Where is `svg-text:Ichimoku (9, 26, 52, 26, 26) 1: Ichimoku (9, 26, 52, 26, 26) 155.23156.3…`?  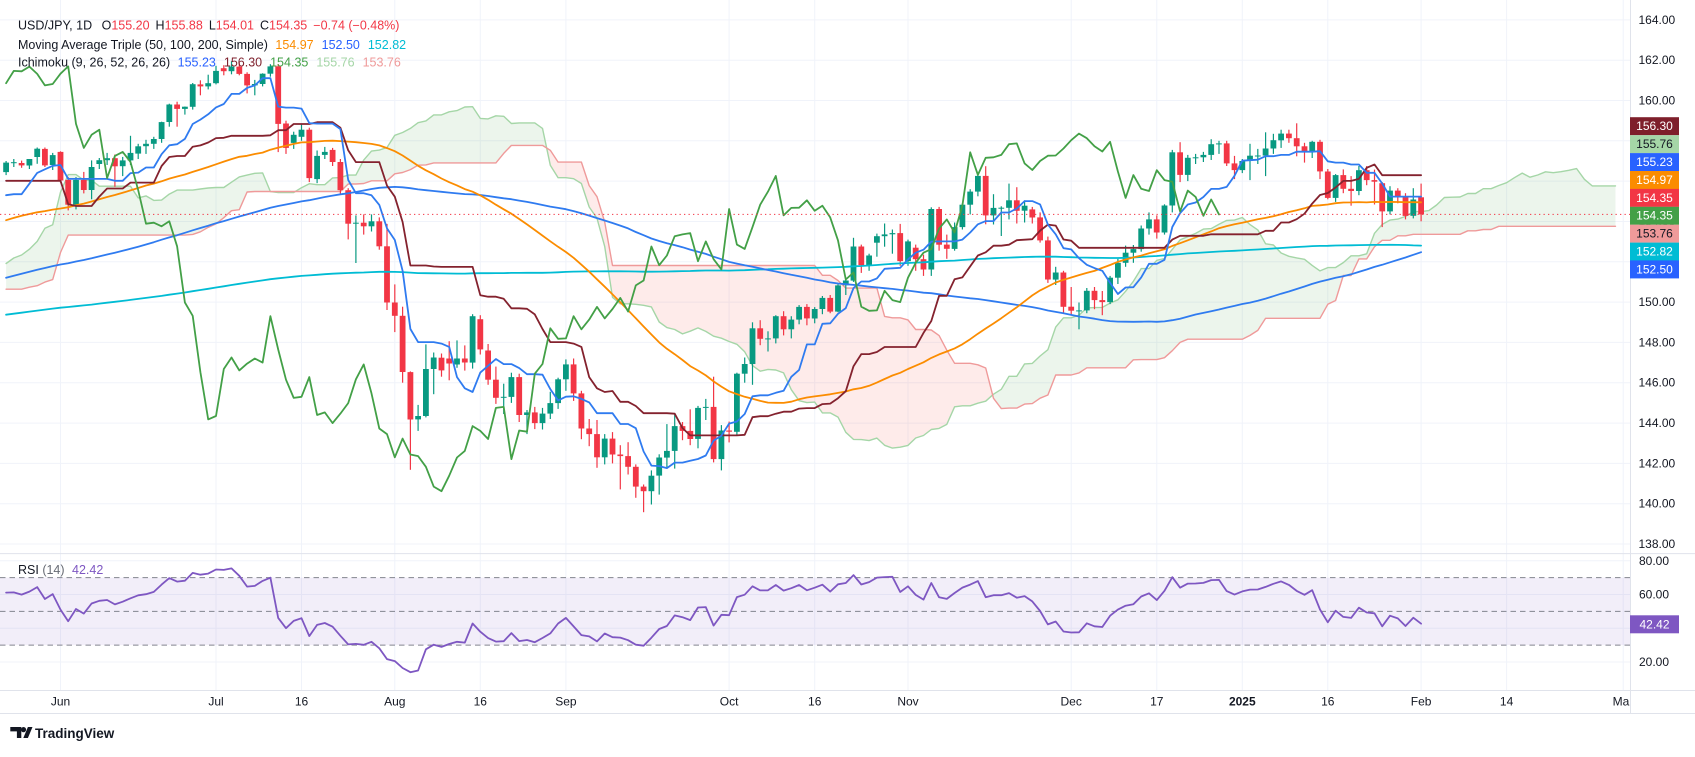 svg-text:Ichimoku (9, 26, 52, 26, 26) 1: Ichimoku (9, 26, 52, 26, 26) 155.23156.3… is located at coordinates (209, 63).